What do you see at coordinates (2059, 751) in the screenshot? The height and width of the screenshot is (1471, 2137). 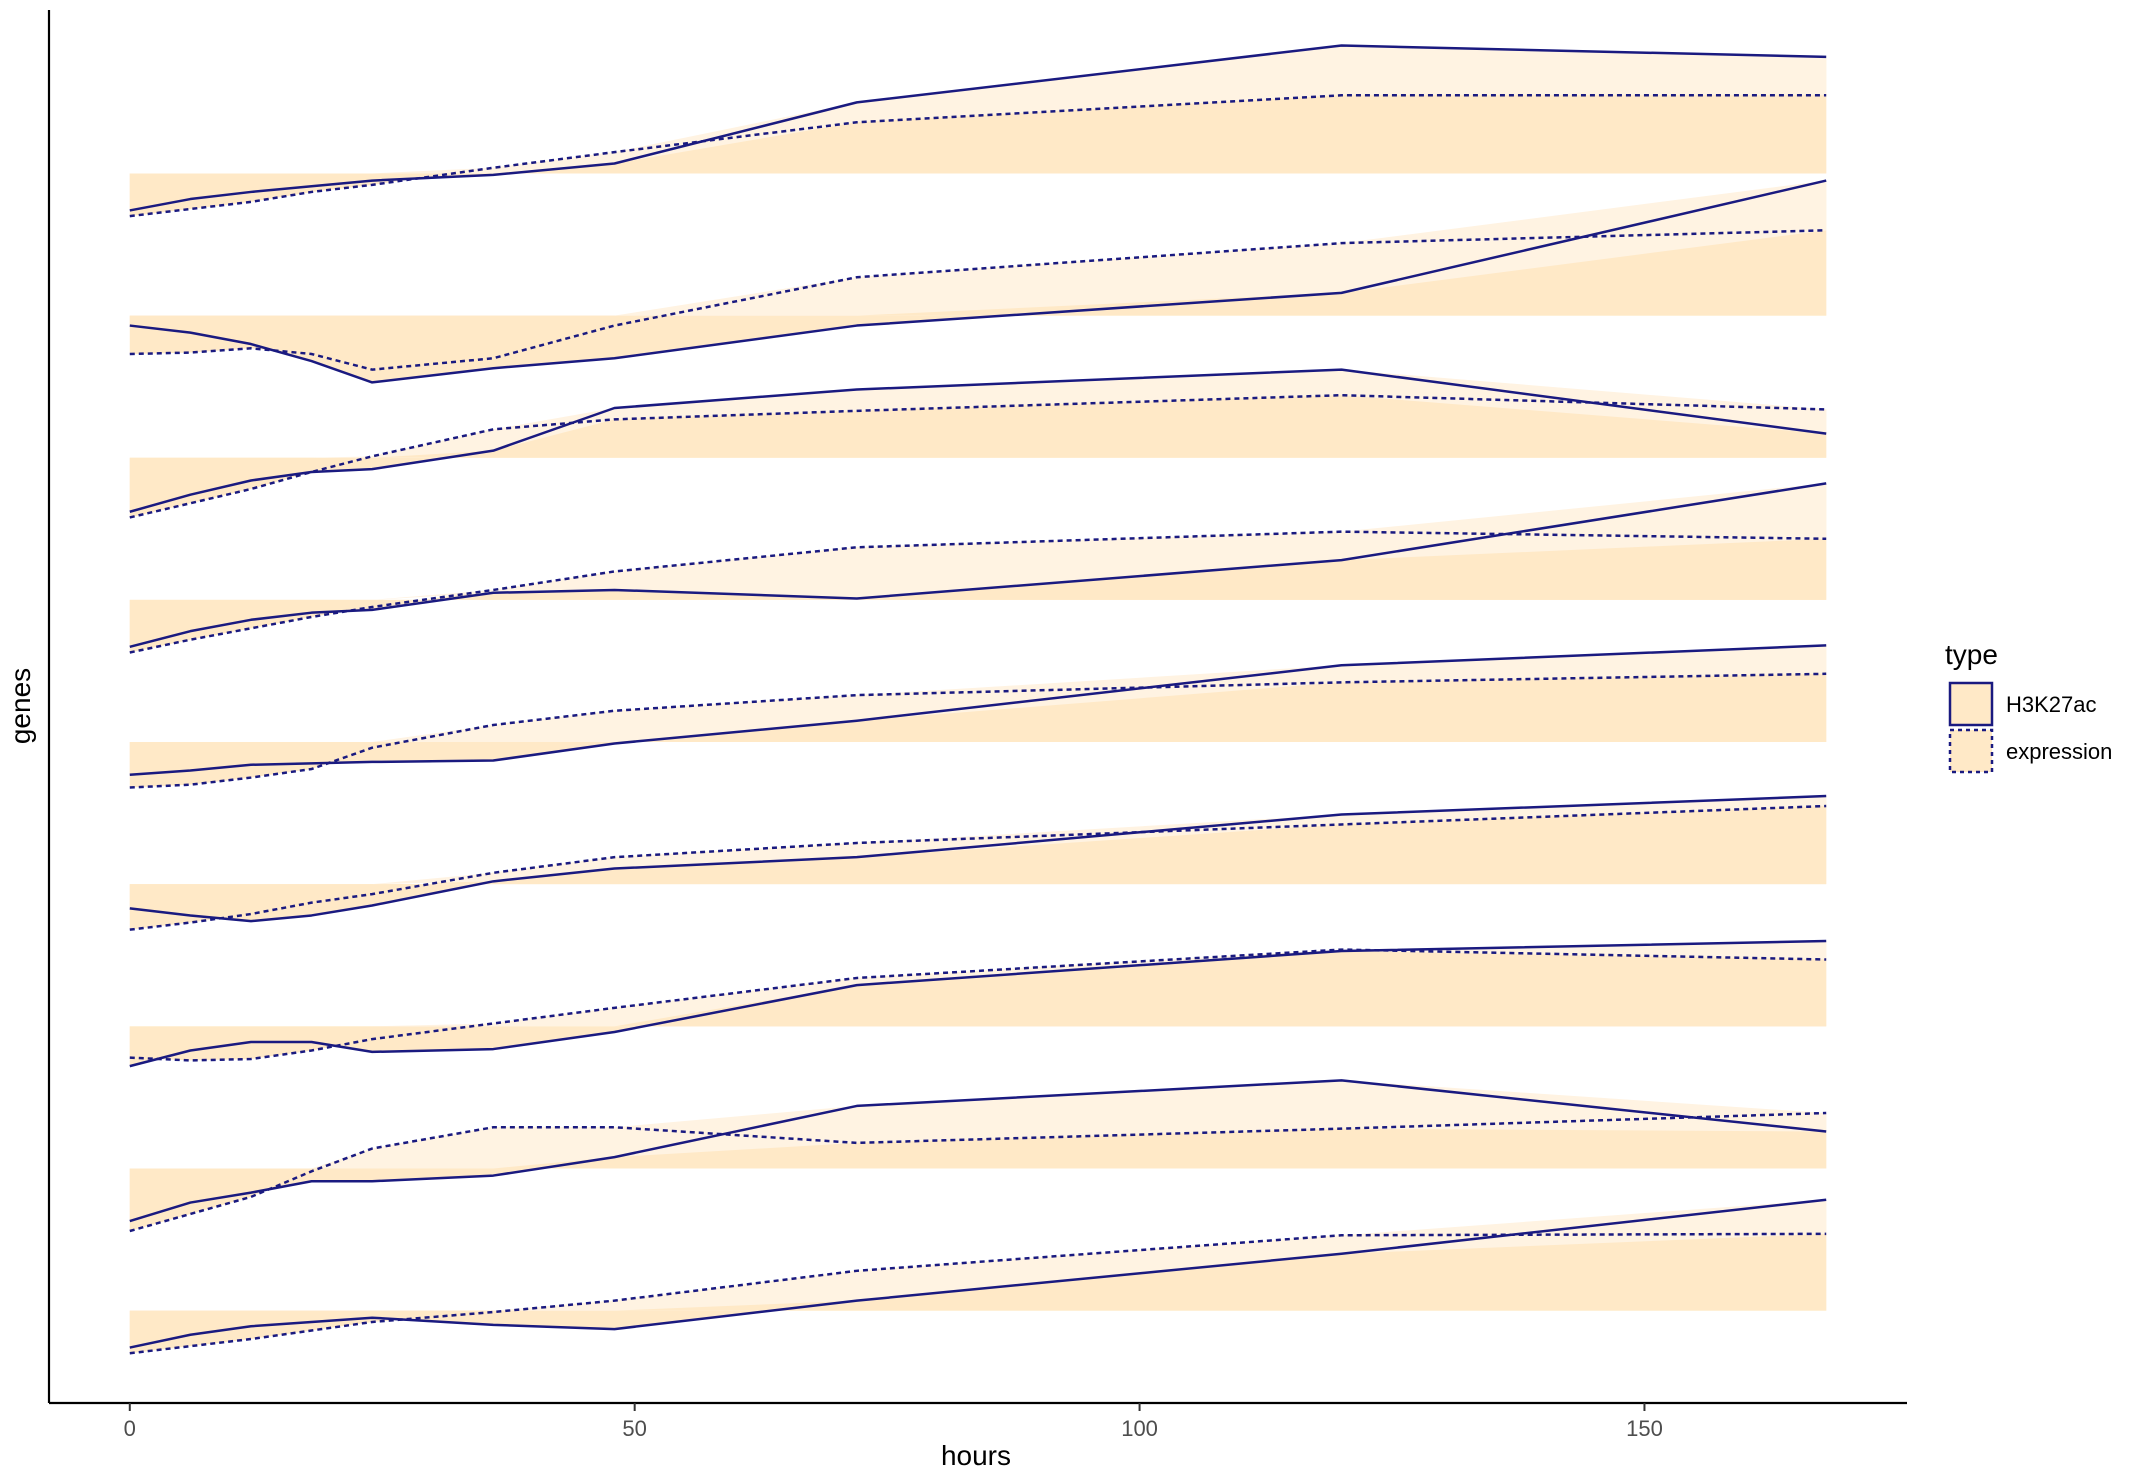 I see `legend-label-expression: expression` at bounding box center [2059, 751].